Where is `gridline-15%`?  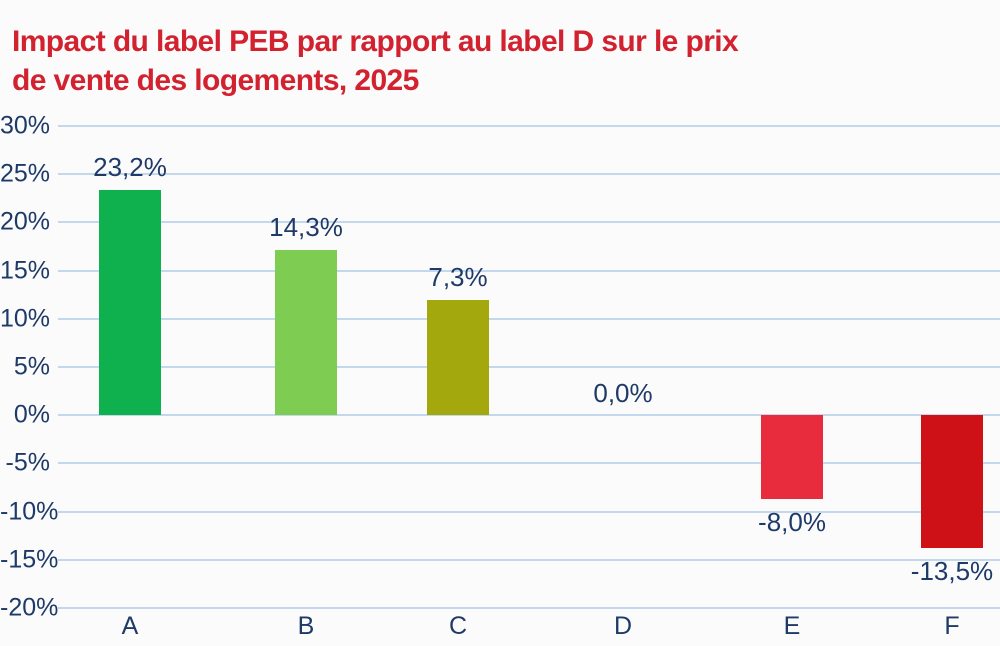
gridline-15% is located at coordinates (529, 270).